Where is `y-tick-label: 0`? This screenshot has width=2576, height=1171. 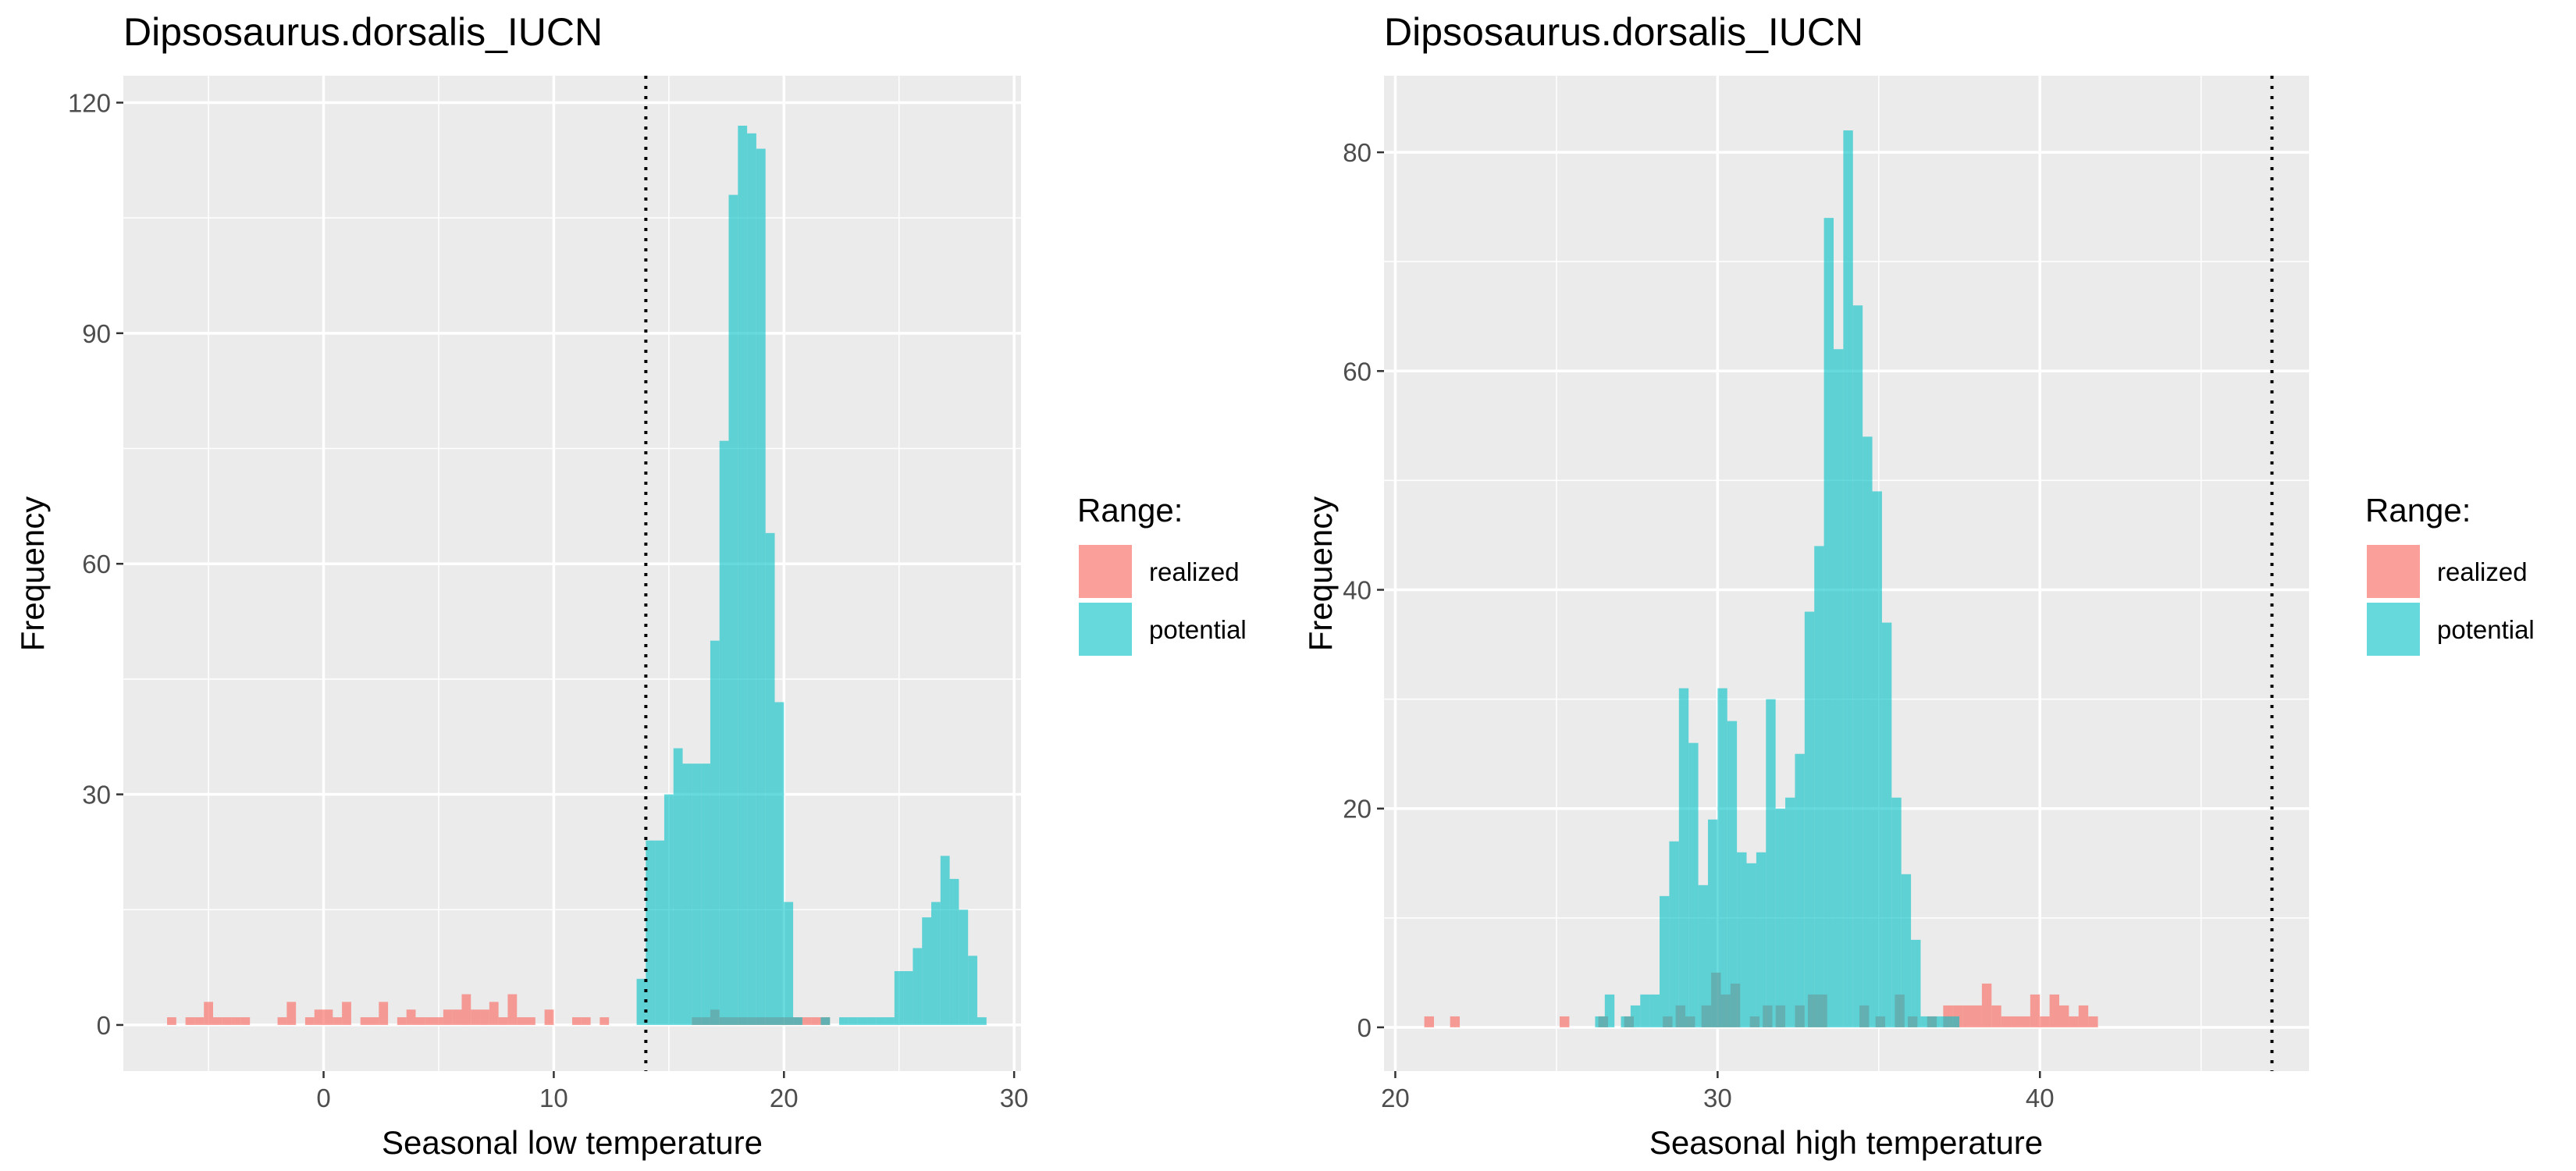
y-tick-label: 0 is located at coordinates (104, 1025).